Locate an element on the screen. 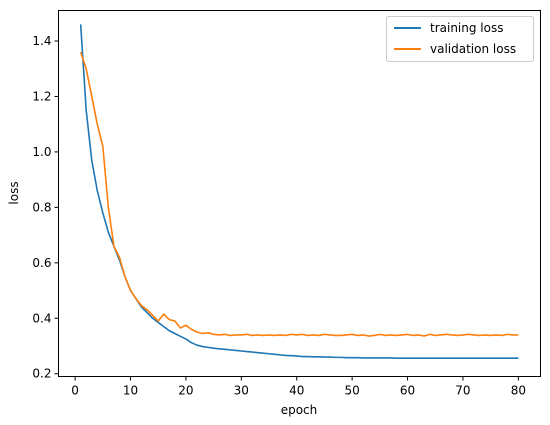  x-tick-label: 20 is located at coordinates (185, 391).